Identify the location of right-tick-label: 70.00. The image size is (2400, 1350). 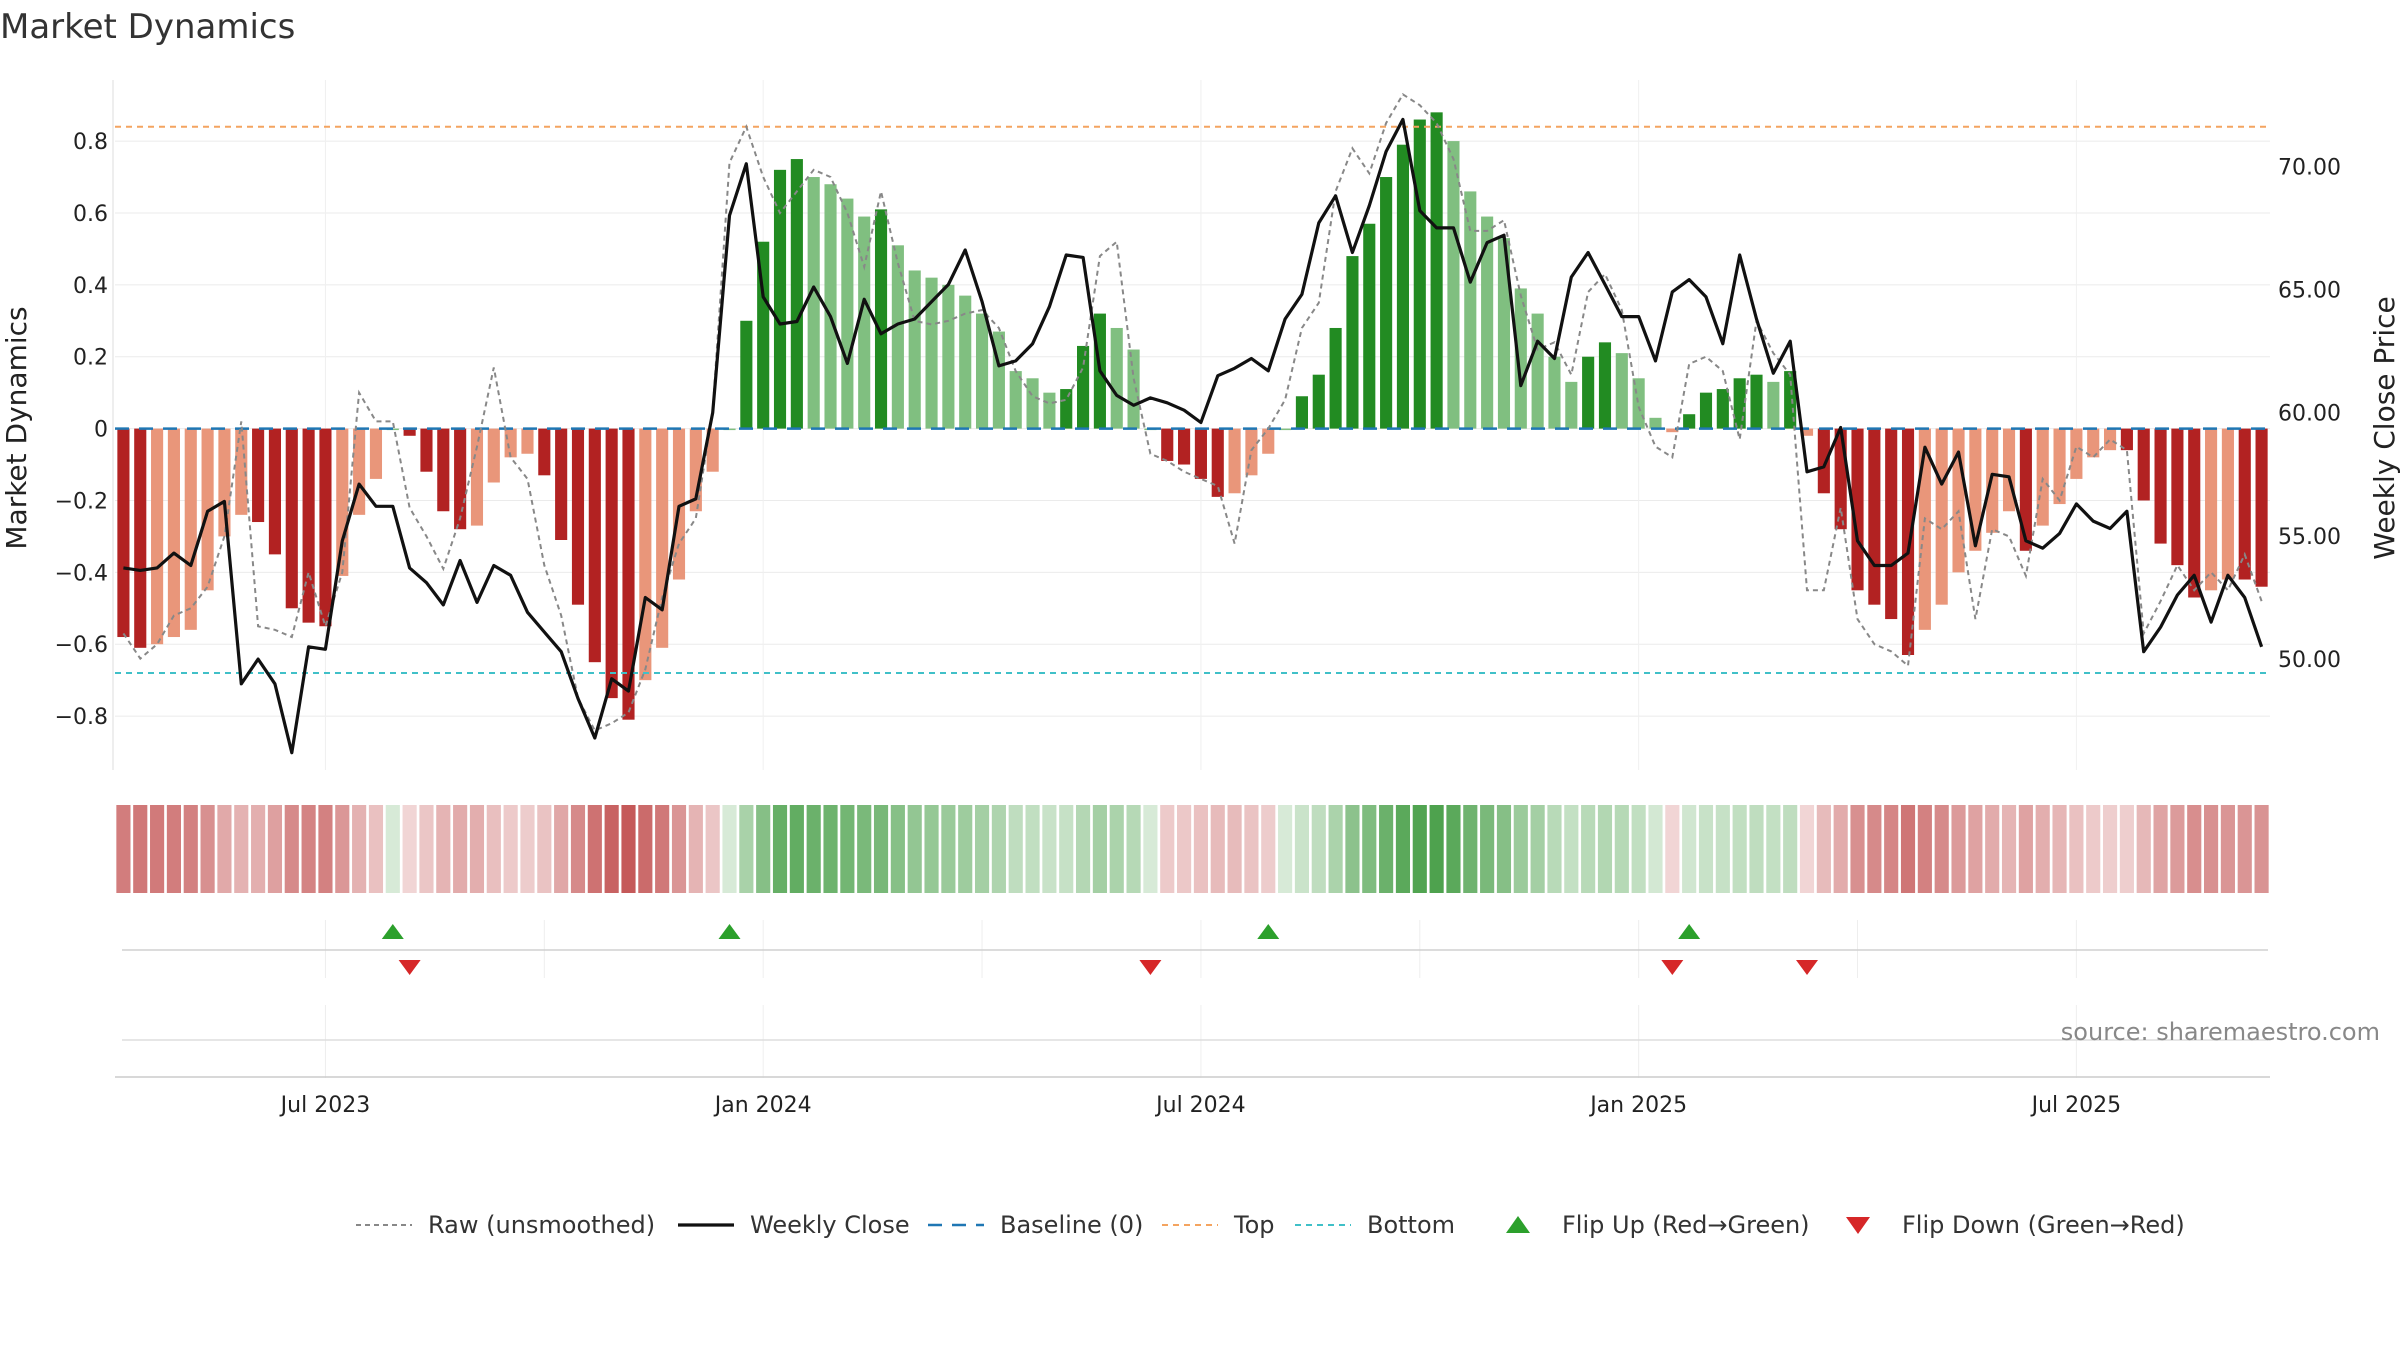
(2309, 167).